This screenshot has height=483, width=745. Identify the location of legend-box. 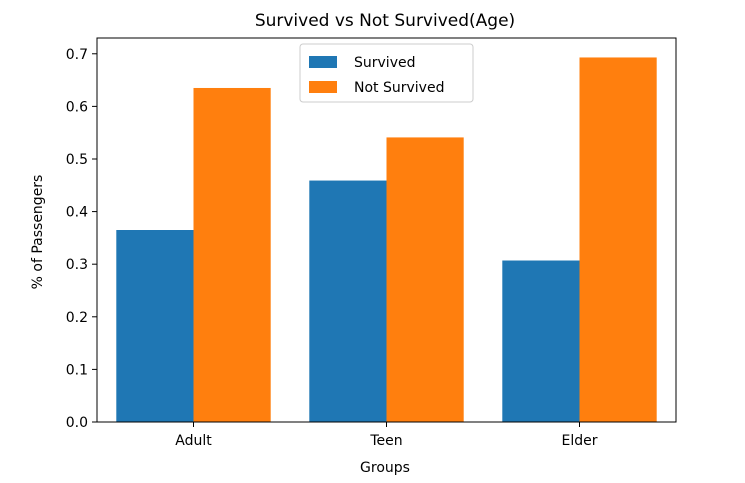
(386, 73).